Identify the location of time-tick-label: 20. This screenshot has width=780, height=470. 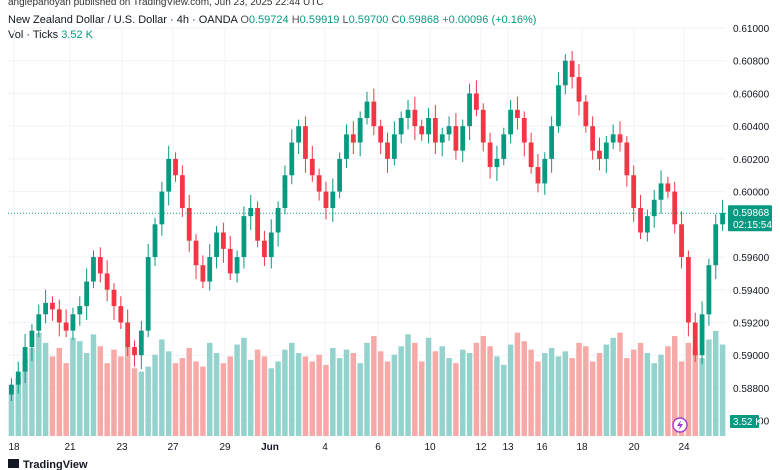
(634, 447).